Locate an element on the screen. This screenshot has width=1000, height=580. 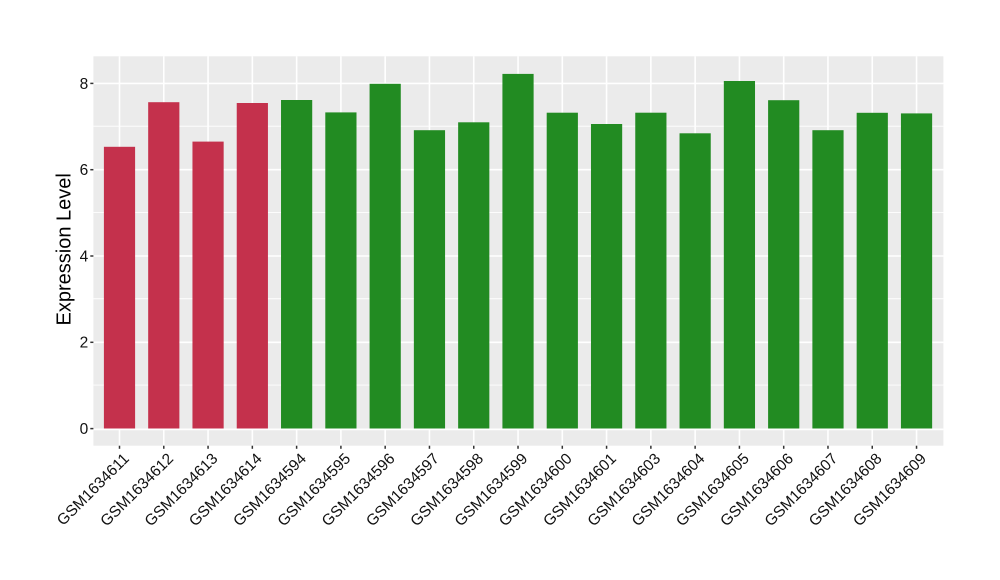
svg-text: 4 is located at coordinates (84, 256).